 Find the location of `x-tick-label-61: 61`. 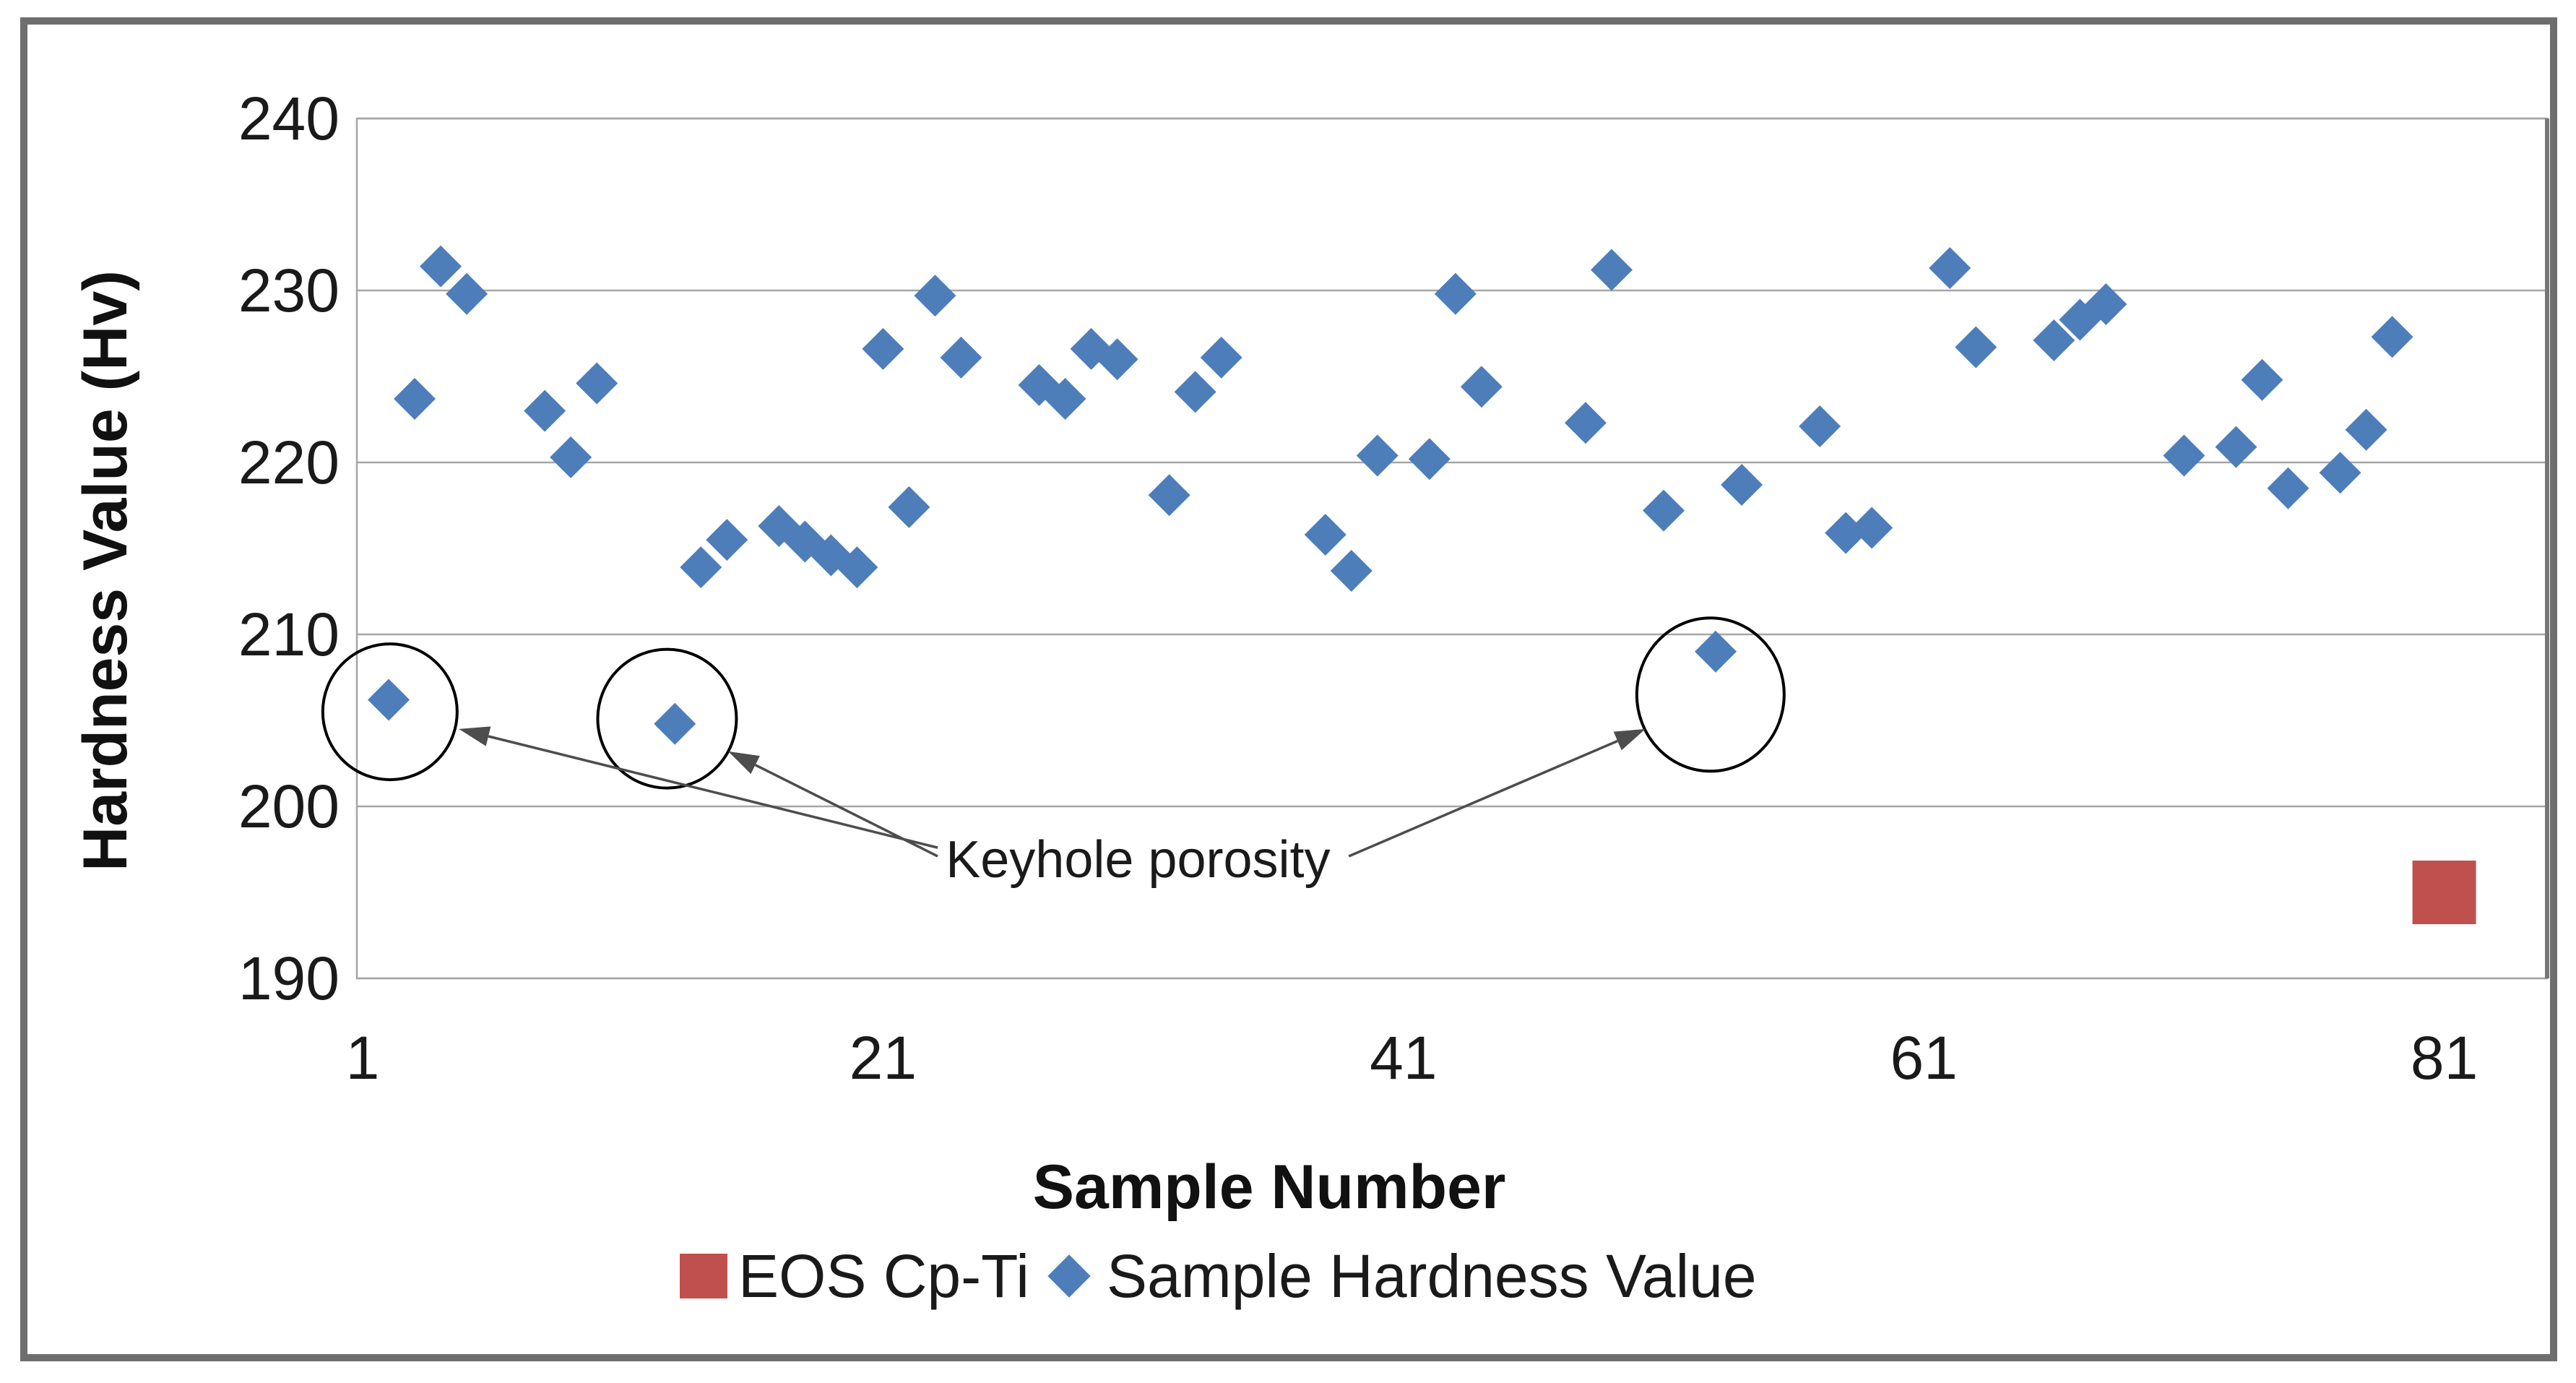

x-tick-label-61: 61 is located at coordinates (1924, 1058).